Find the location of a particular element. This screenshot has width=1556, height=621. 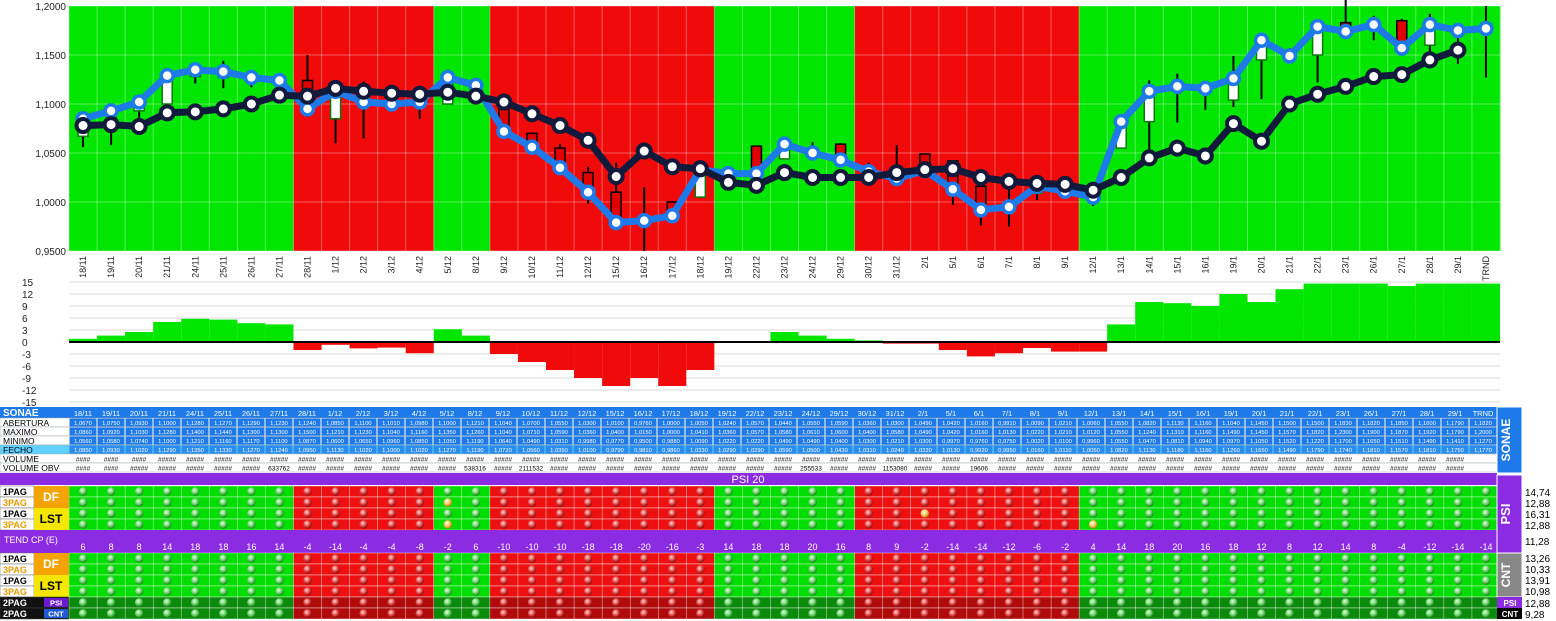

table-date-header: 24/11 is located at coordinates (195, 413).